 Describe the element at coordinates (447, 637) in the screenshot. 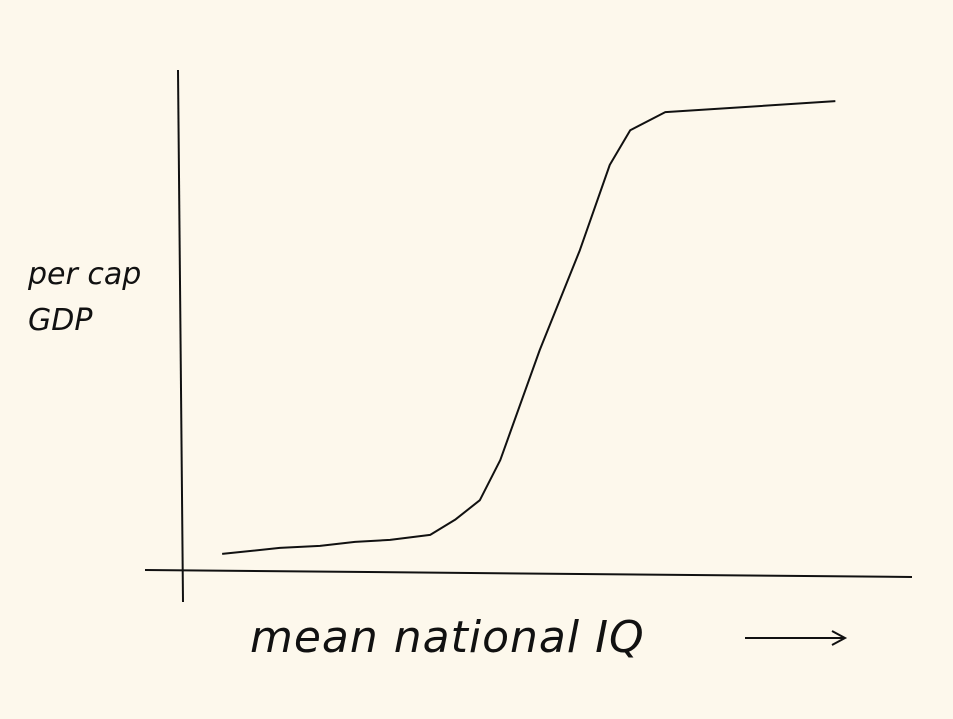

I see `x-axis-label: mean national IQ` at that location.